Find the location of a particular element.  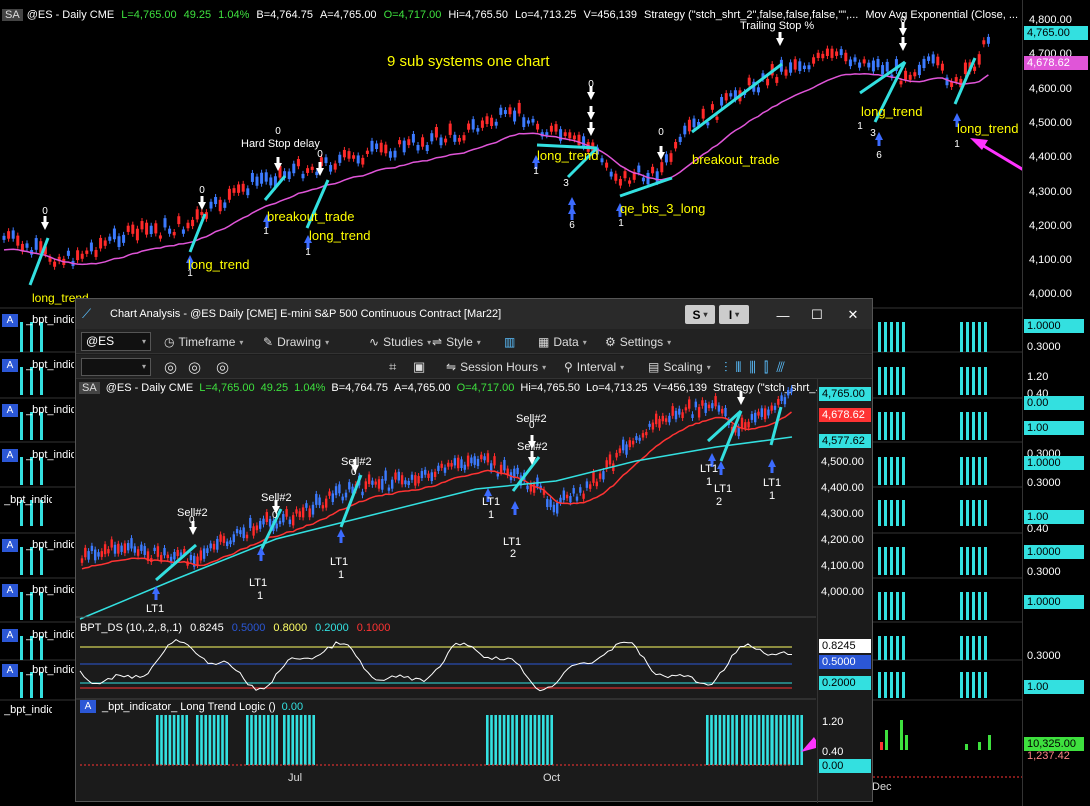

interval-input: ▾ is located at coordinates (116, 367).